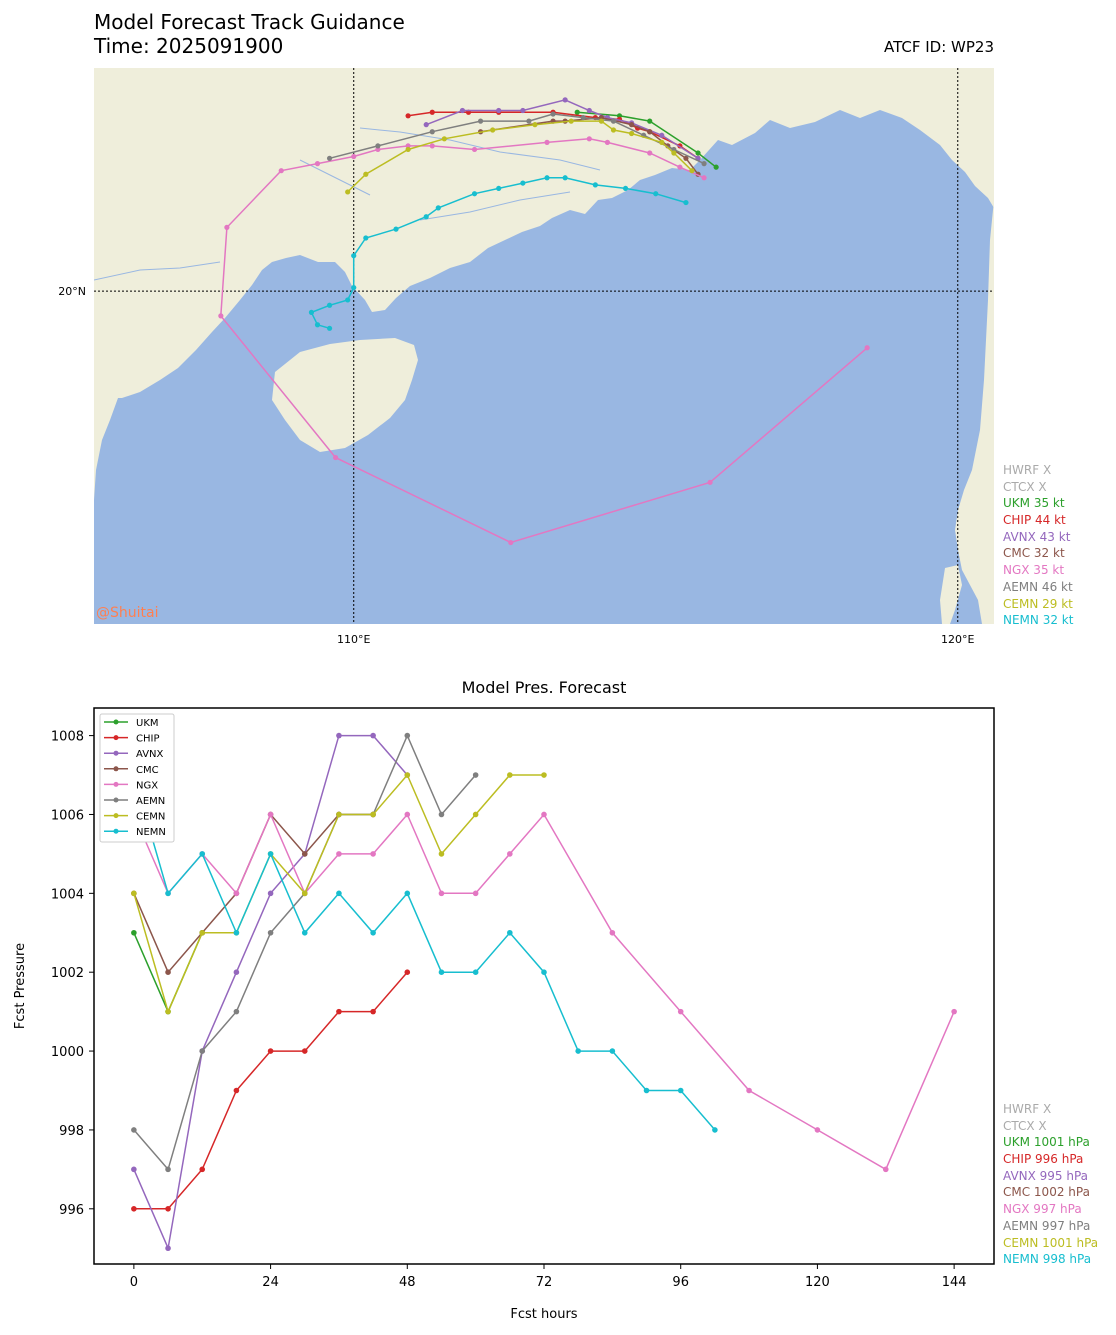 This screenshot has height=1335, width=1116. I want to click on pres-legend-nemn: NEMN 998 hPa, so click(1047, 1259).